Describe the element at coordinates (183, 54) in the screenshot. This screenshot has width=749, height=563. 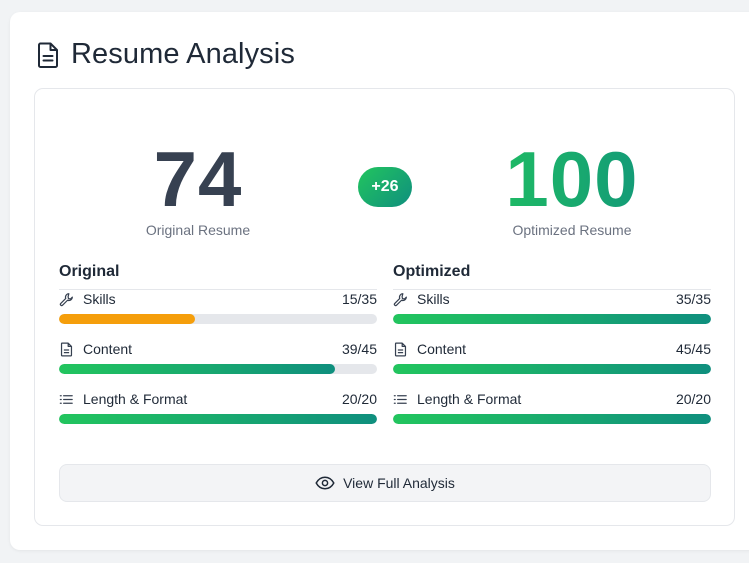
I see `page-title: Resume Analysis` at that location.